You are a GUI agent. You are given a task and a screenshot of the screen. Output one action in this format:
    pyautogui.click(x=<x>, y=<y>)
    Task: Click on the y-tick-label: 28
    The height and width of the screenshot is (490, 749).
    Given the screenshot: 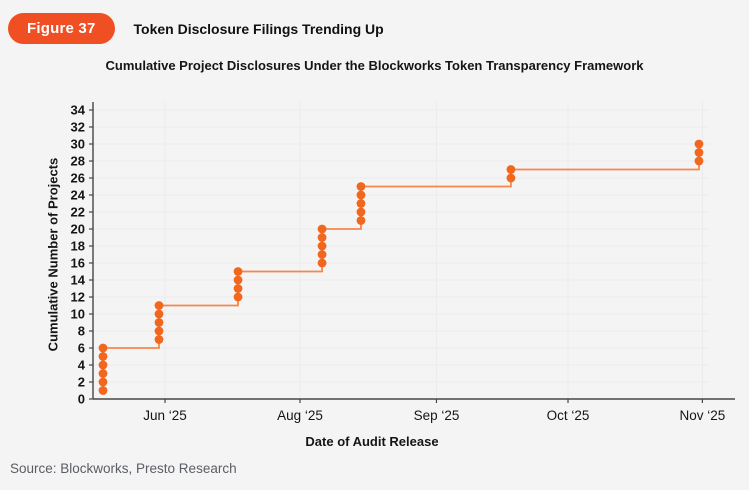 What is the action you would take?
    pyautogui.click(x=78, y=161)
    